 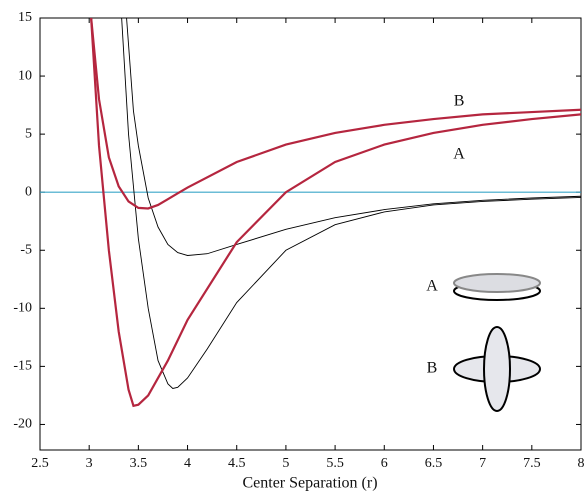 I want to click on x-tick-label: 3.5, so click(x=139, y=463).